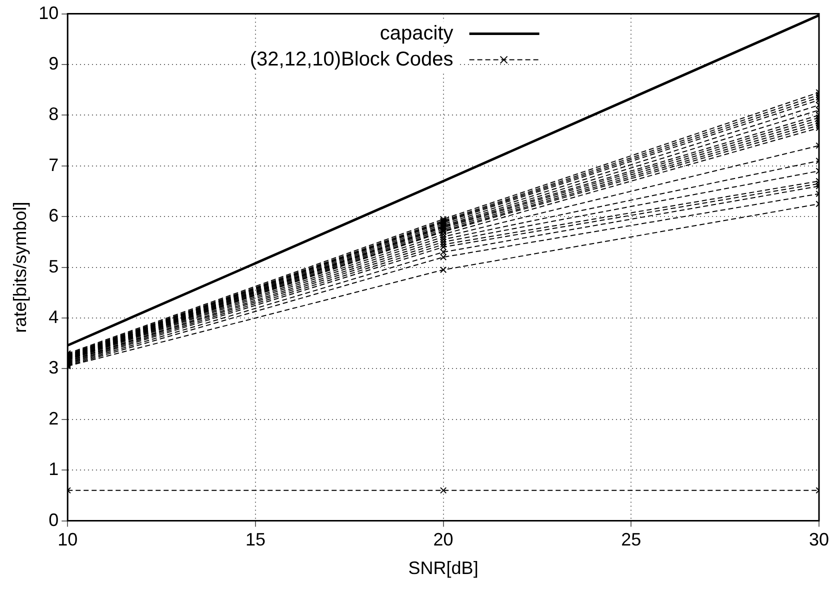  Describe the element at coordinates (631, 540) in the screenshot. I see `x-tick-label: 25` at that location.